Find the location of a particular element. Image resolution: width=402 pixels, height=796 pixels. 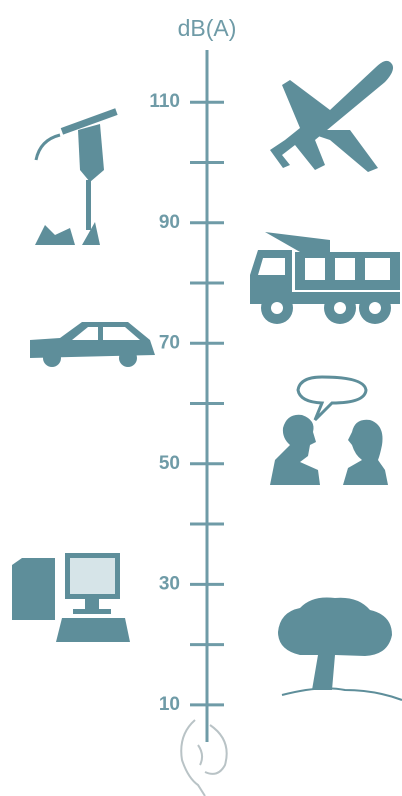

tick-label: 50 is located at coordinates (169, 463).